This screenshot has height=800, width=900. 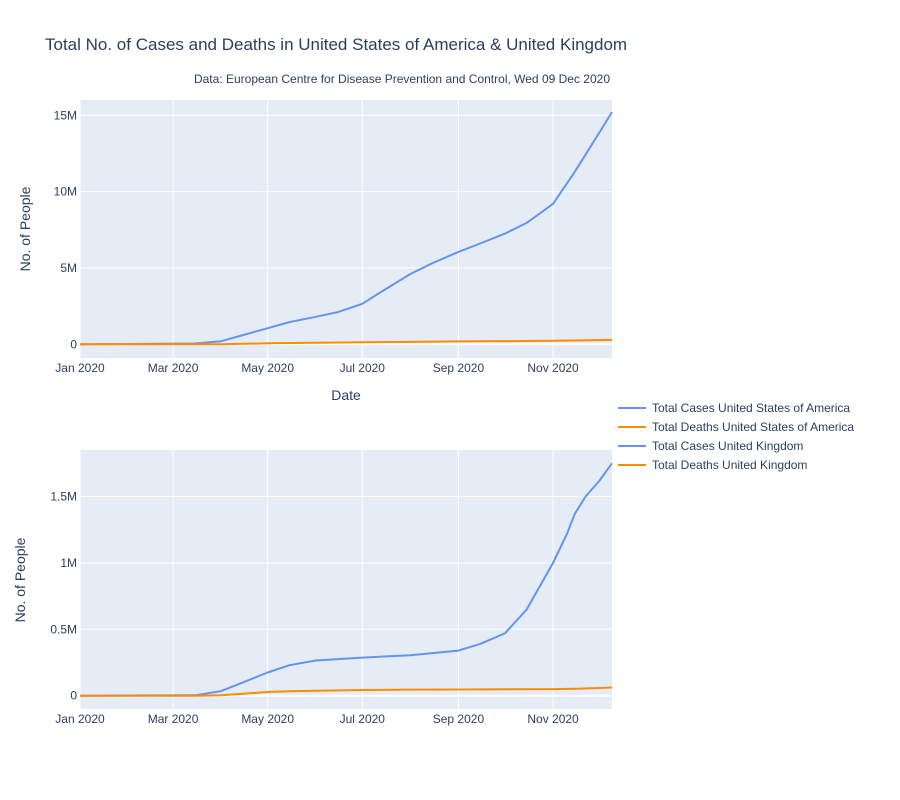 I want to click on legend-label-uk-cases: Total Cases United Kingdom, so click(x=727, y=446).